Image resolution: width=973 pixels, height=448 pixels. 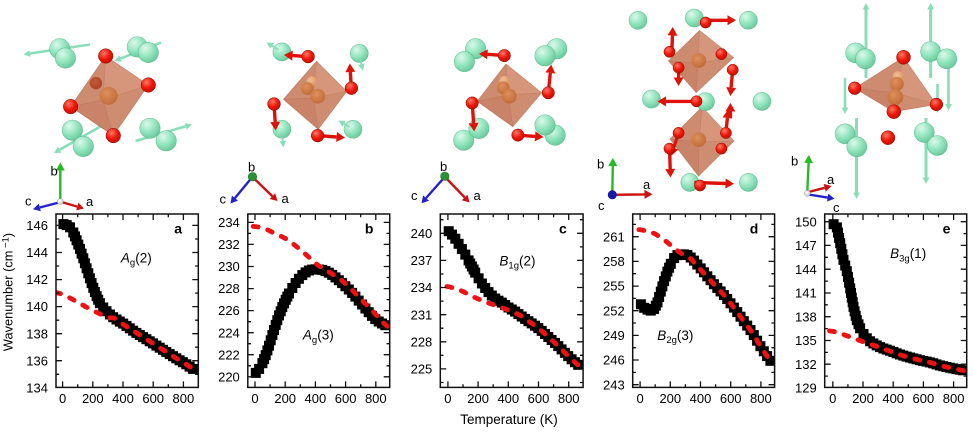 What do you see at coordinates (422, 314) in the screenshot?
I see `svg-text: 231` at bounding box center [422, 314].